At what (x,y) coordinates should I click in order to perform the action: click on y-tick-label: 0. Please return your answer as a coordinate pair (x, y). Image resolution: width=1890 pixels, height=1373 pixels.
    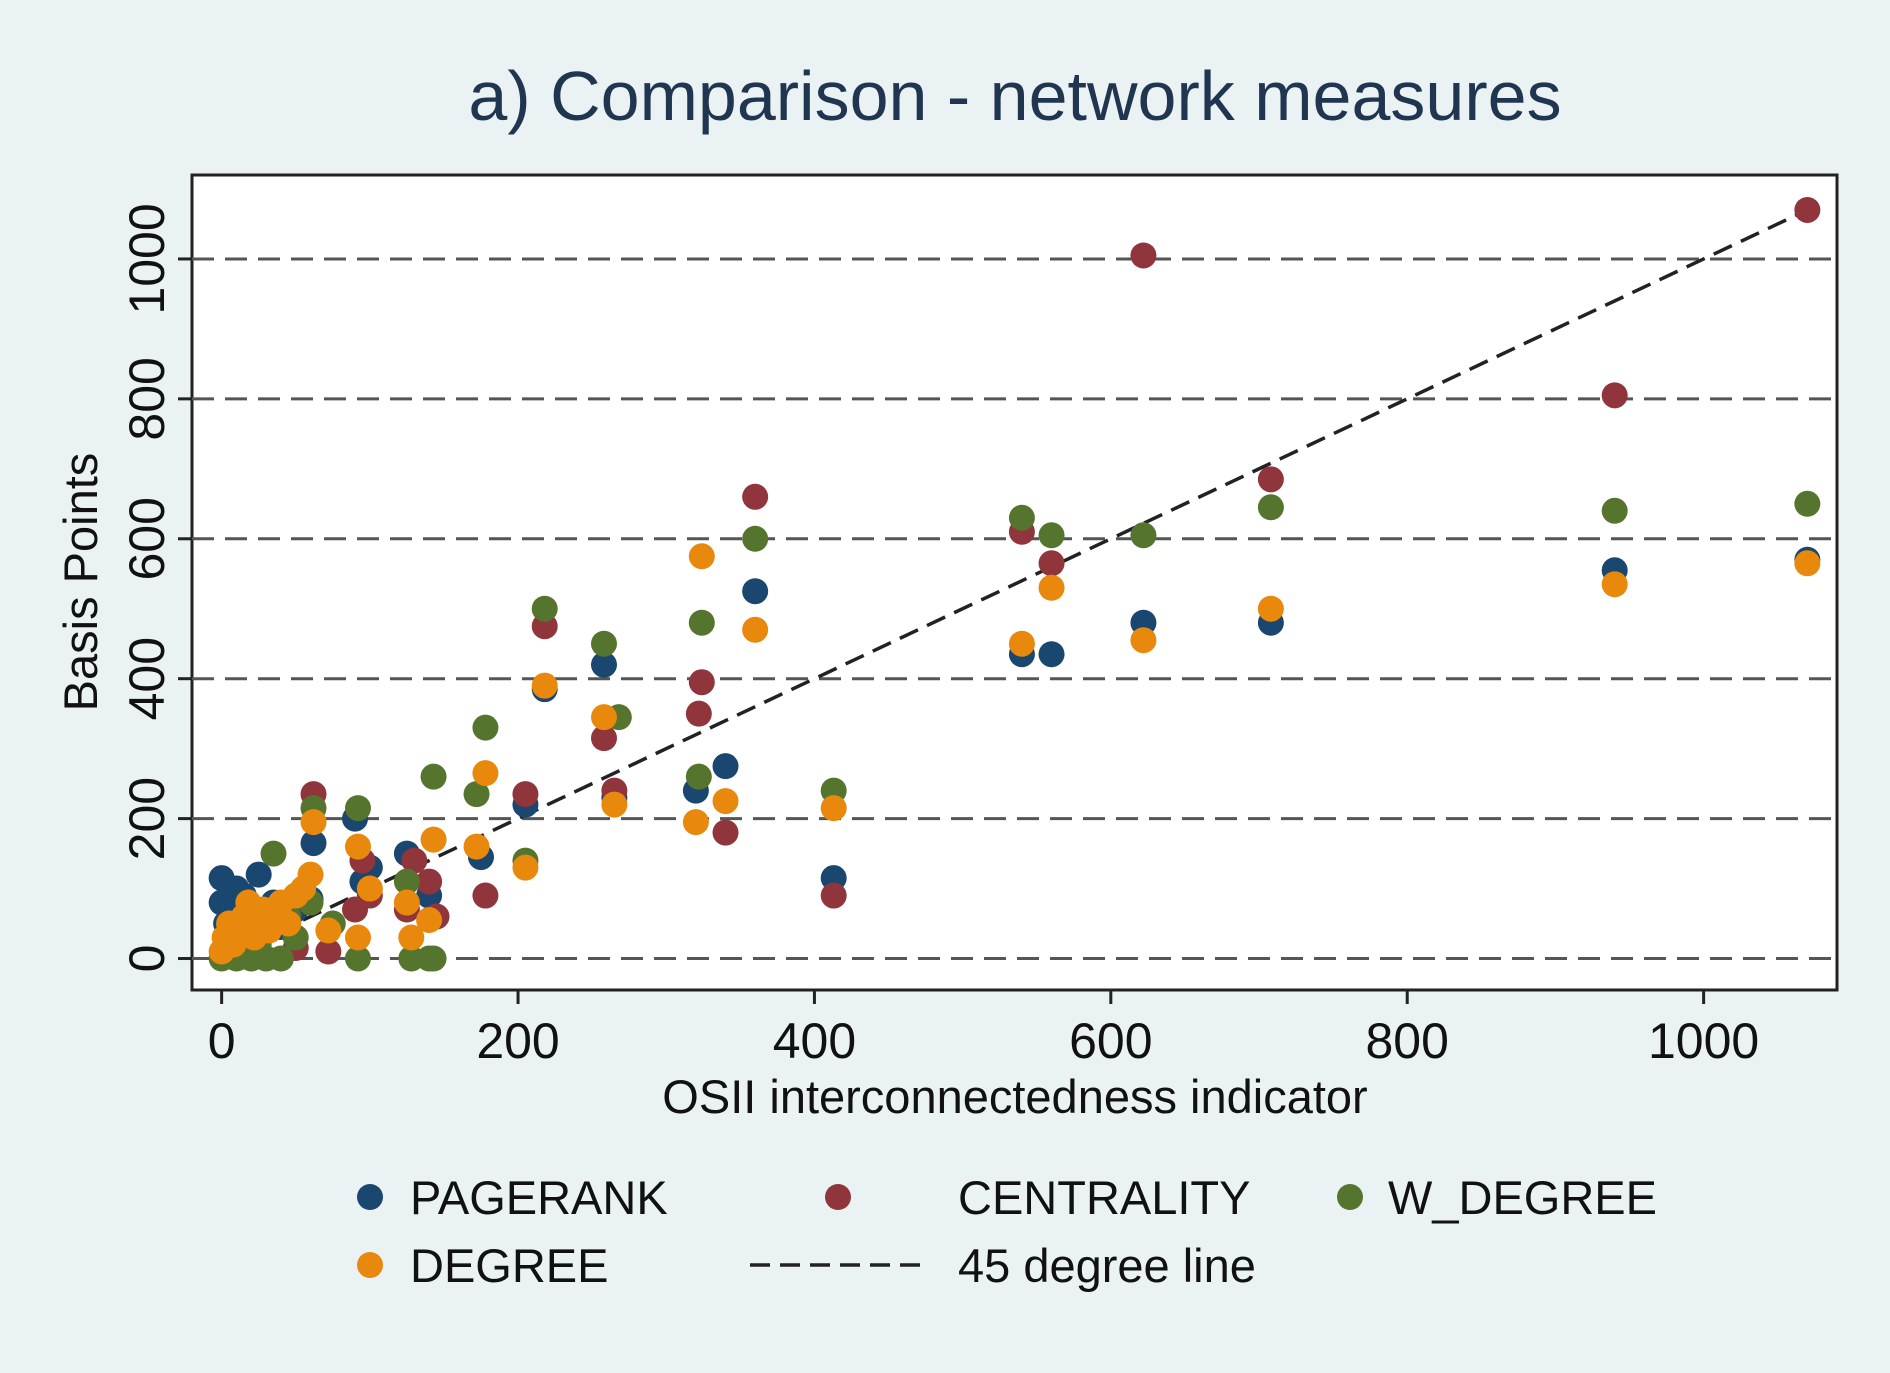
    Looking at the image, I should click on (147, 959).